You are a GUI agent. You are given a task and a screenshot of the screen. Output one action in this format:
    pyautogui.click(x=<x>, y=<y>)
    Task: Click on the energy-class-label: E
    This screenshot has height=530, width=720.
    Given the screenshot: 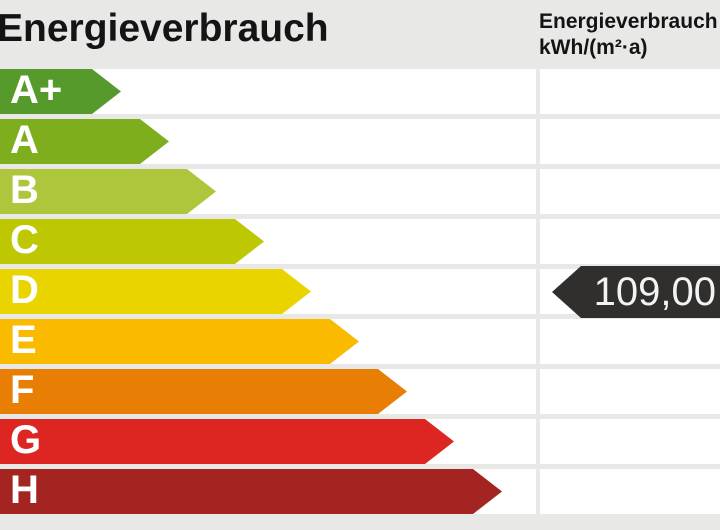 What is the action you would take?
    pyautogui.click(x=23, y=340)
    